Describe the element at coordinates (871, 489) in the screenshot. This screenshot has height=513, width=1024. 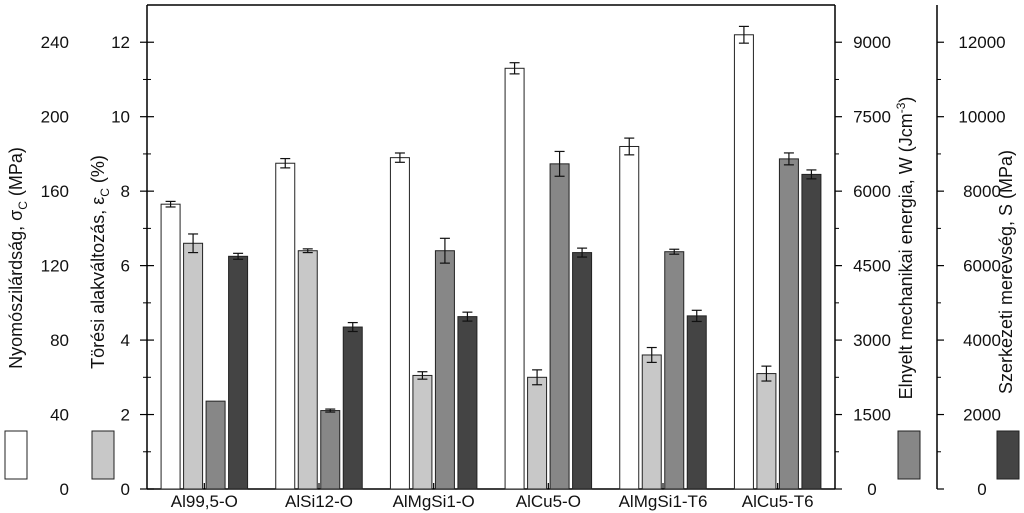
I see `y3-tick-label: 0` at that location.